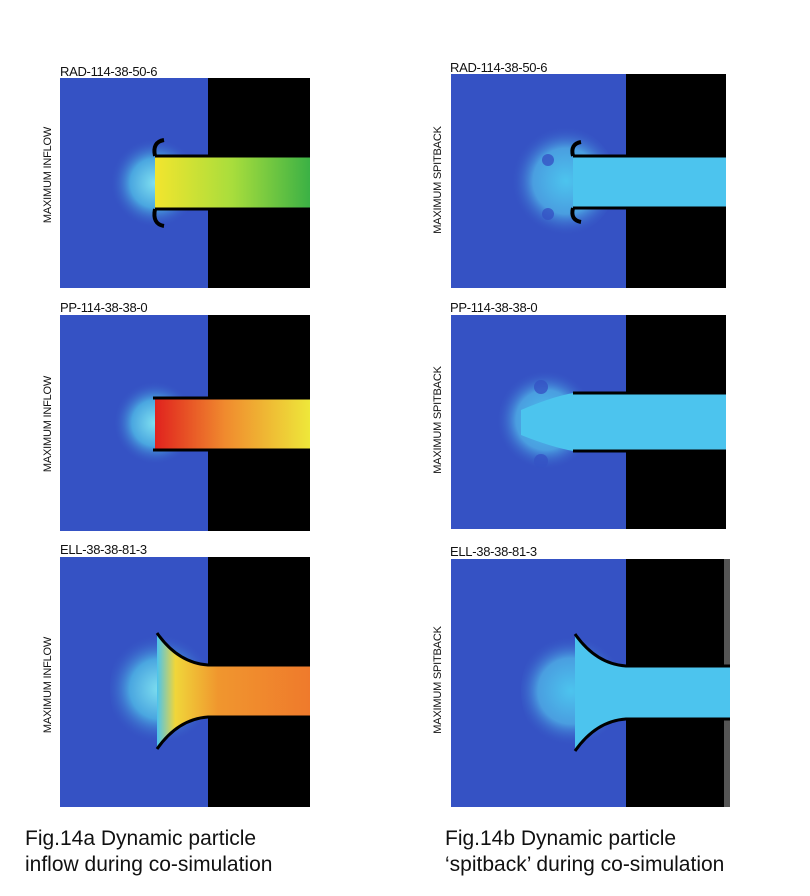  I want to click on panel-a1-simulation, so click(185, 183).